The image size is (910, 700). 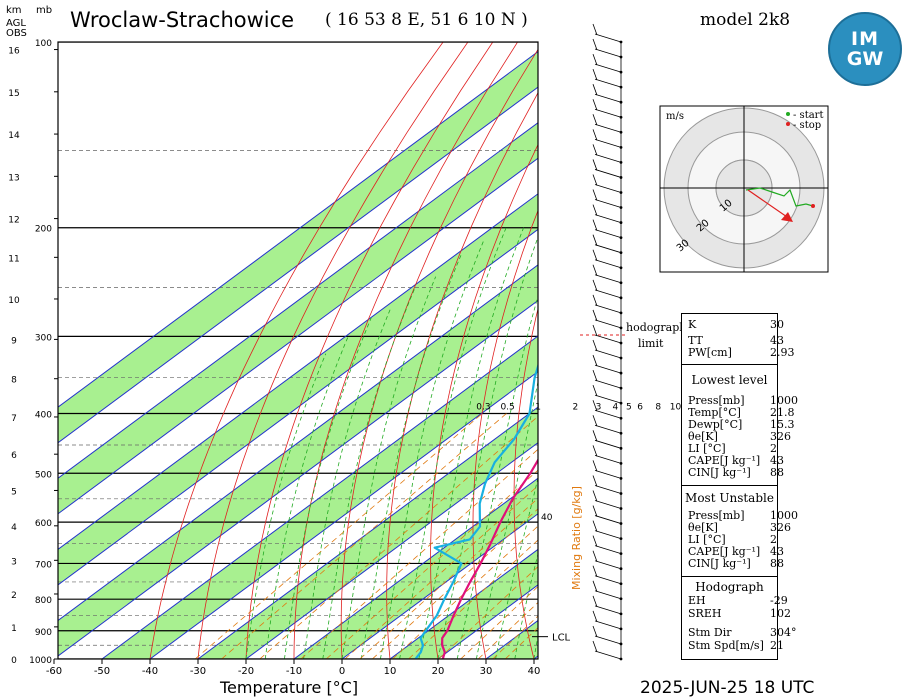 I want to click on hodograph-stop-marker, so click(x=788, y=124).